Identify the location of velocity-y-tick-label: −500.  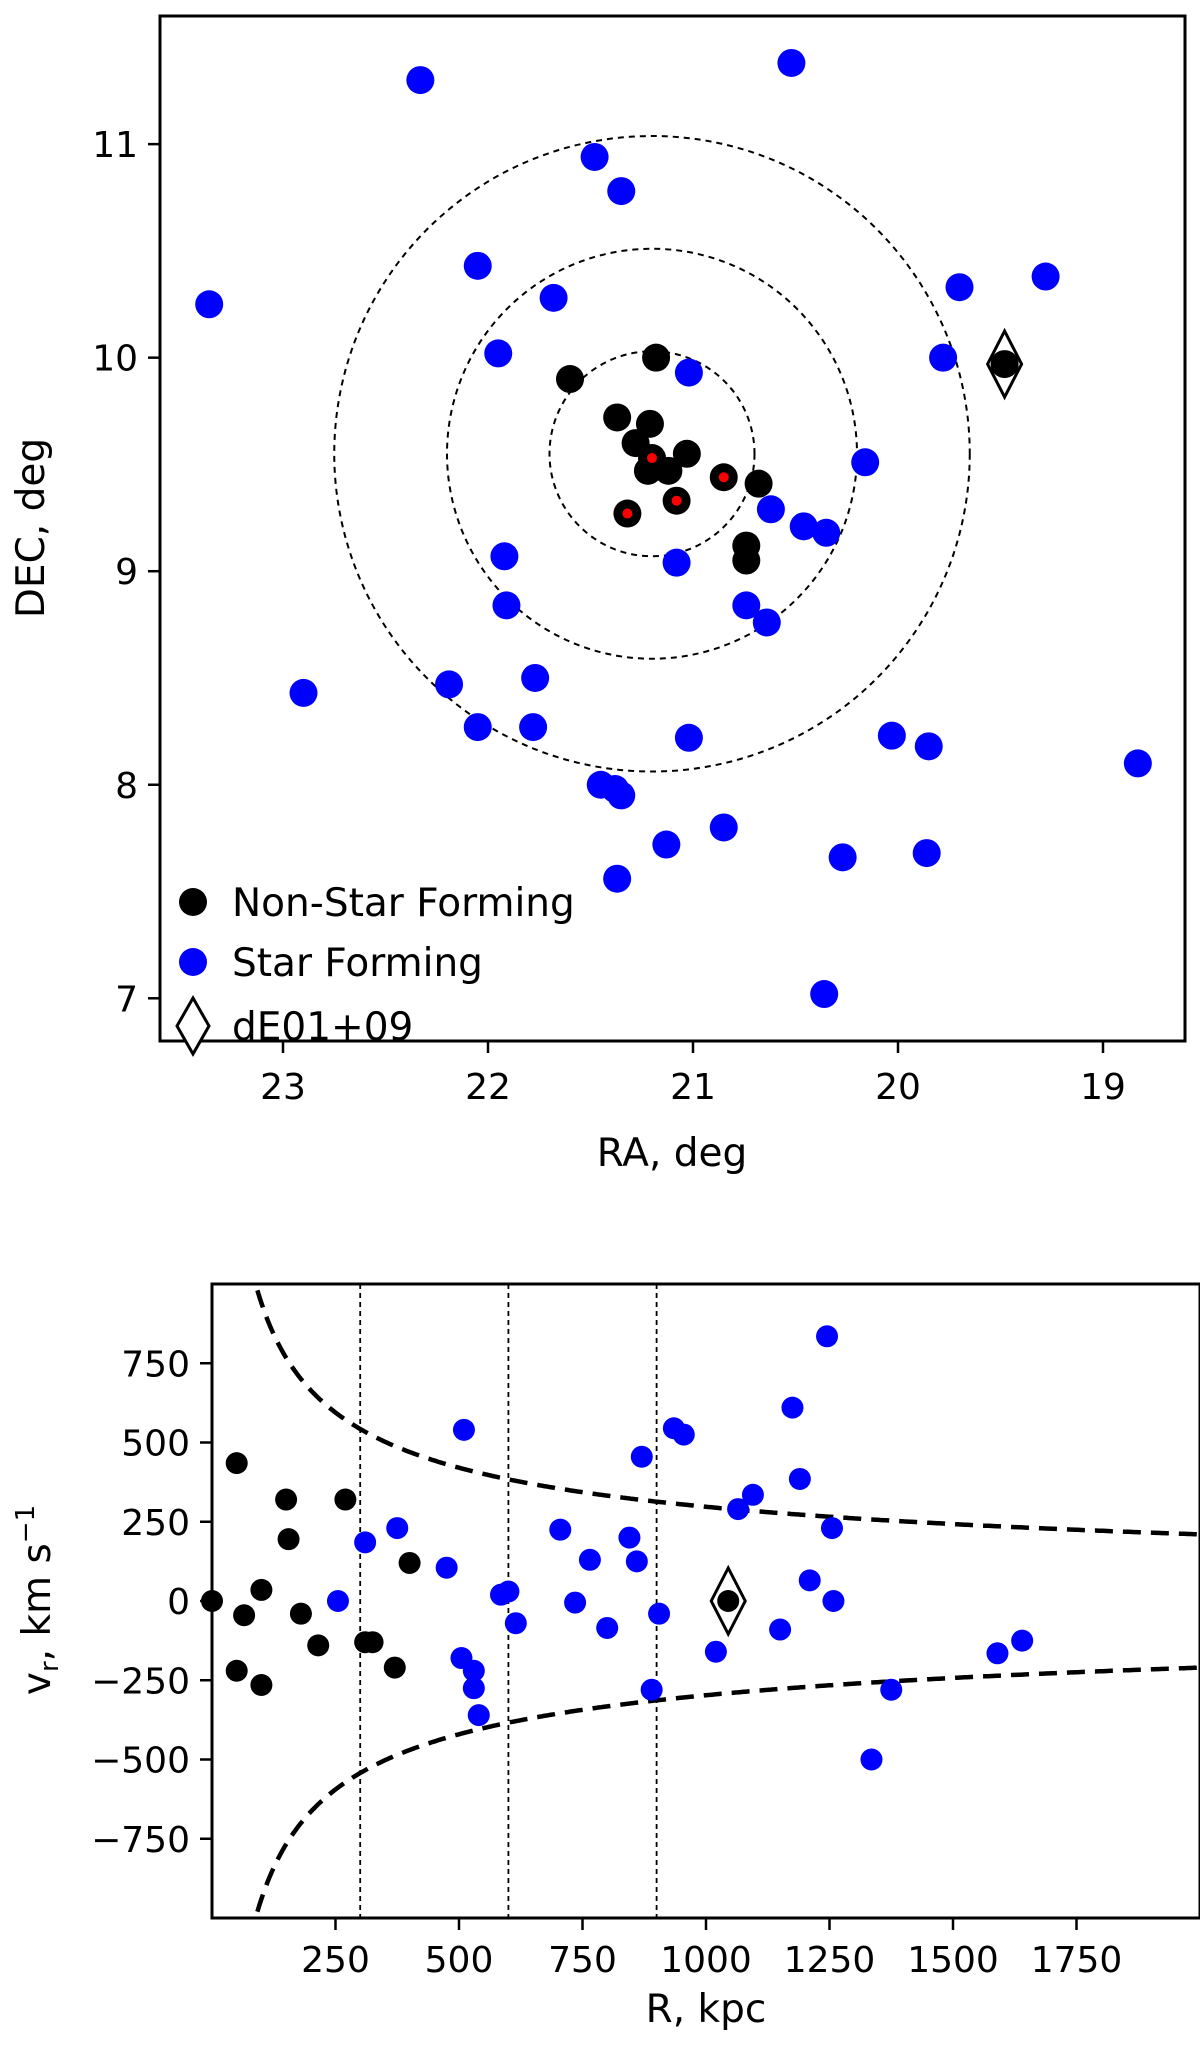
(140, 1761).